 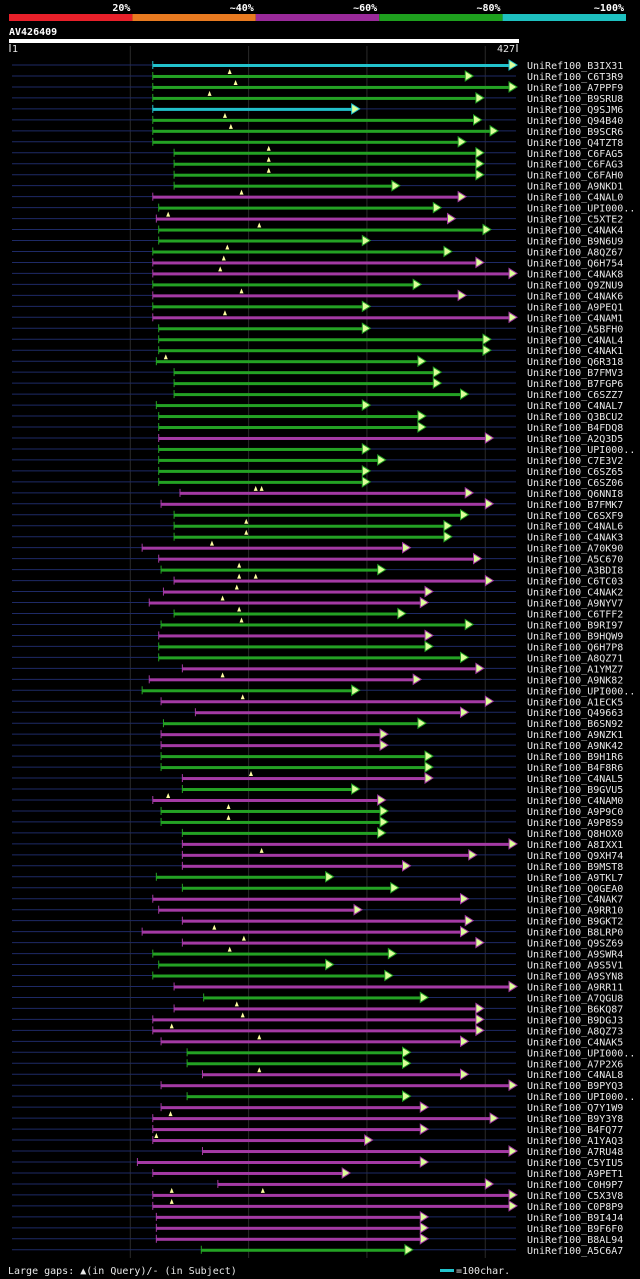 I want to click on hit-label: UniRef100_Q49663, so click(x=575, y=713).